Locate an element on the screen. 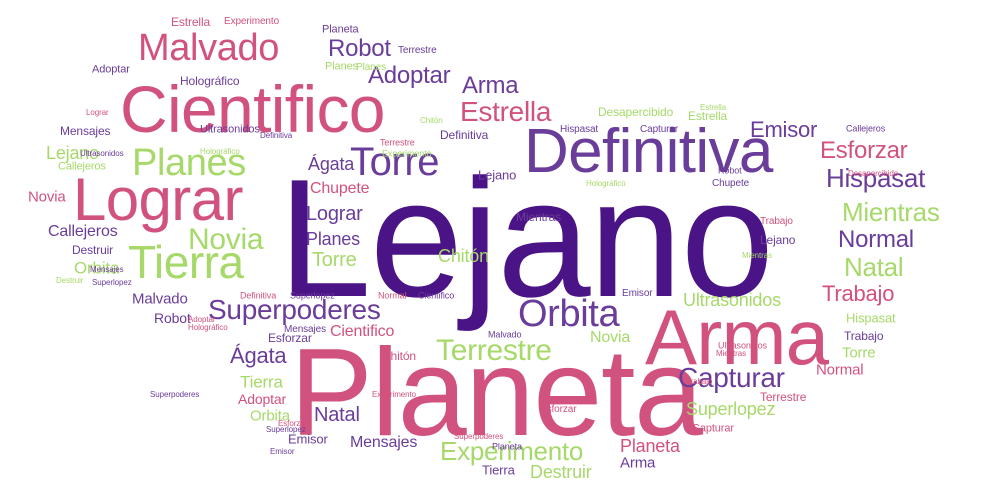 The width and height of the screenshot is (997, 501). word-emisor-small: Emisor is located at coordinates (308, 439).